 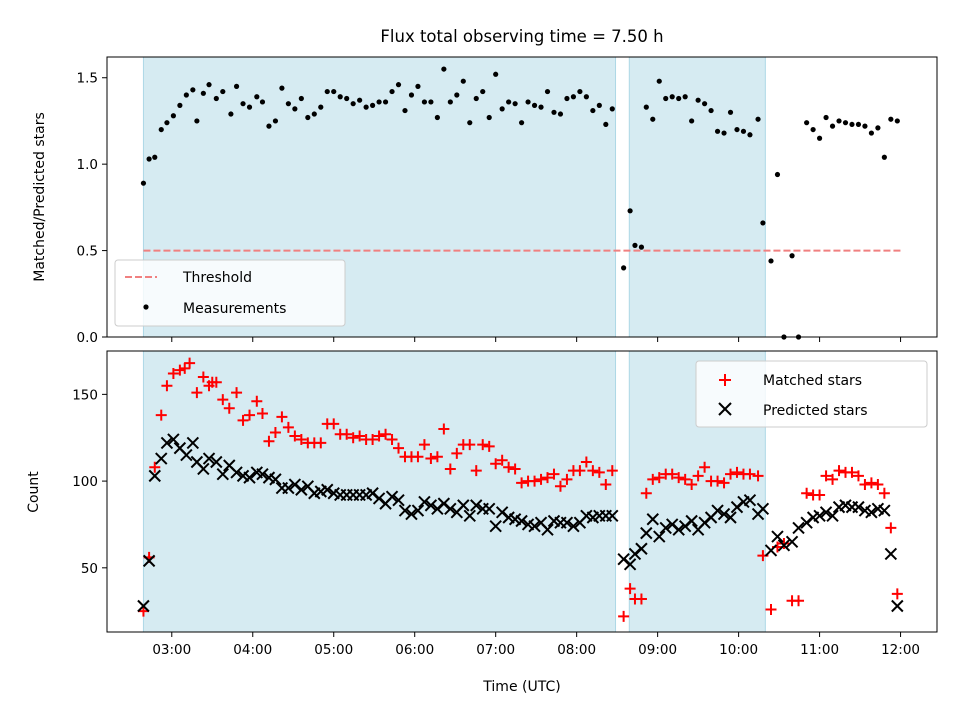 I want to click on threshold-legend-label: Threshold, so click(x=217, y=278).